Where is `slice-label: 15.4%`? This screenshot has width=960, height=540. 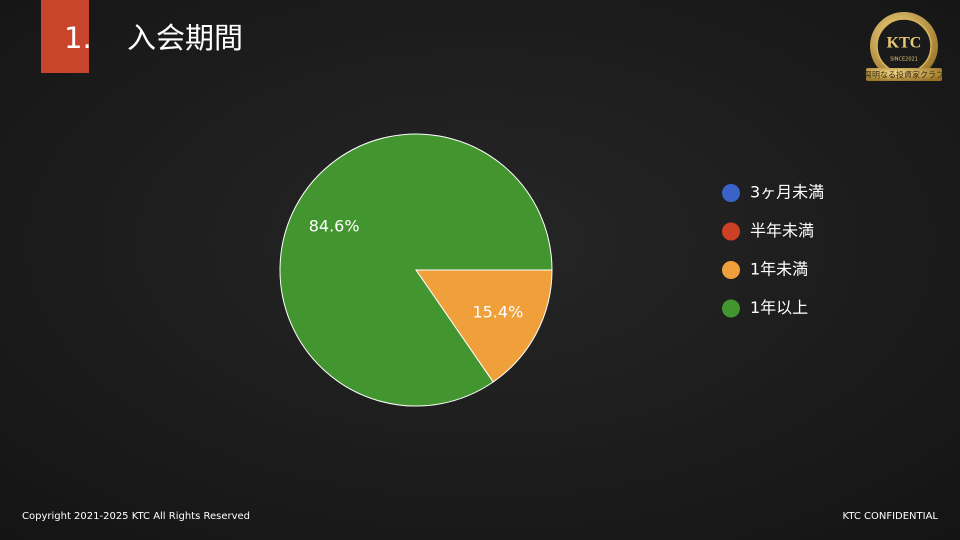 slice-label: 15.4% is located at coordinates (497, 312).